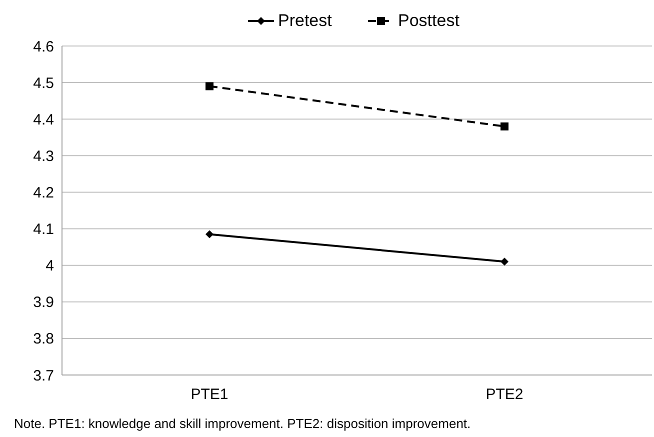 The image size is (654, 437). What do you see at coordinates (43, 193) in the screenshot?
I see `y-tick-label: 4.2` at bounding box center [43, 193].